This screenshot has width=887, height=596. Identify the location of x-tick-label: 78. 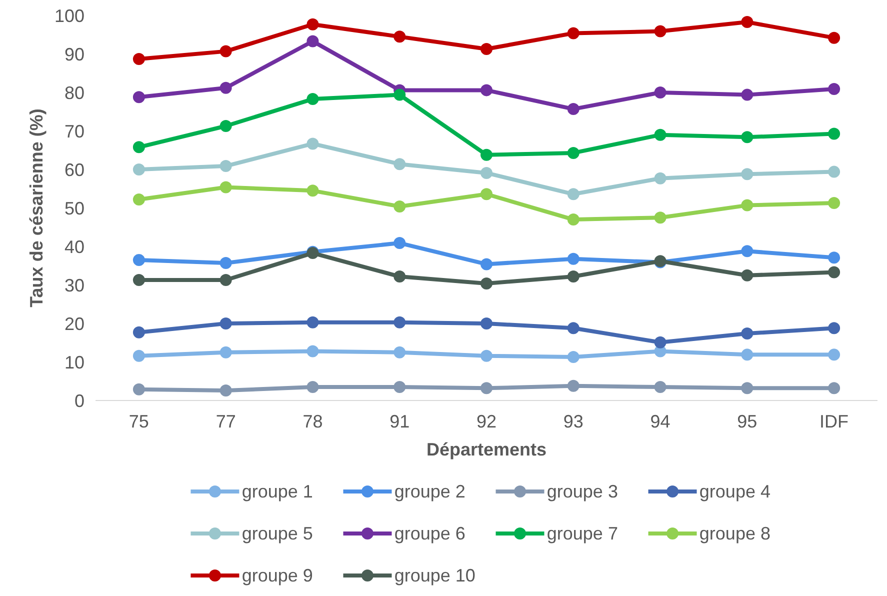
(312, 422).